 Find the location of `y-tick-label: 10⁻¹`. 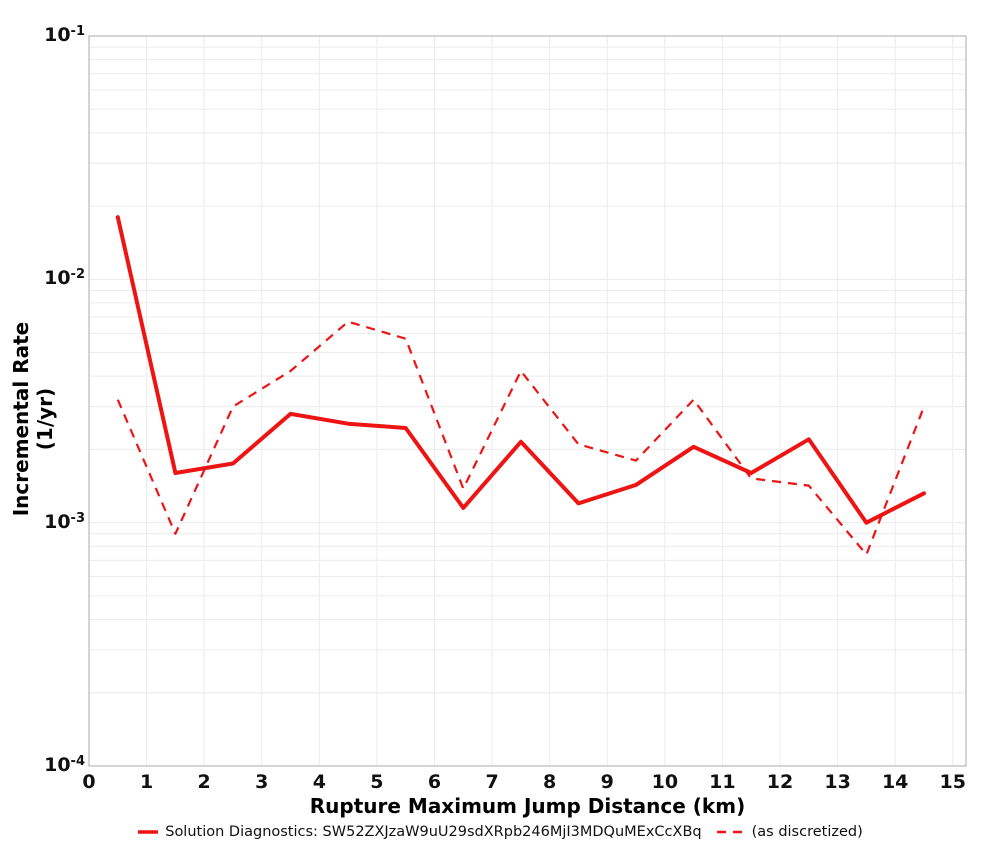

y-tick-label: 10⁻¹ is located at coordinates (64, 35).